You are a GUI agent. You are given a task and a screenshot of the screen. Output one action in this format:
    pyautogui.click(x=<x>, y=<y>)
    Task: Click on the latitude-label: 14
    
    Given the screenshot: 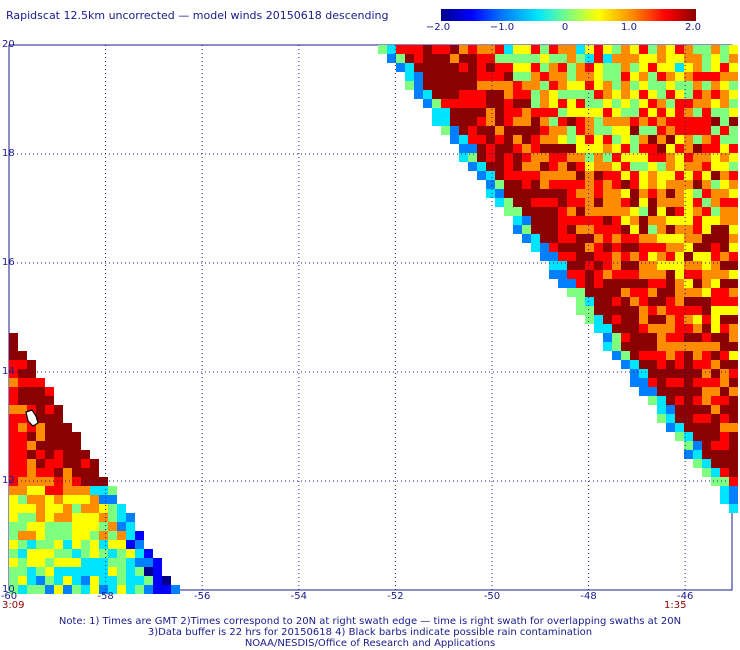 What is the action you would take?
    pyautogui.click(x=8, y=371)
    